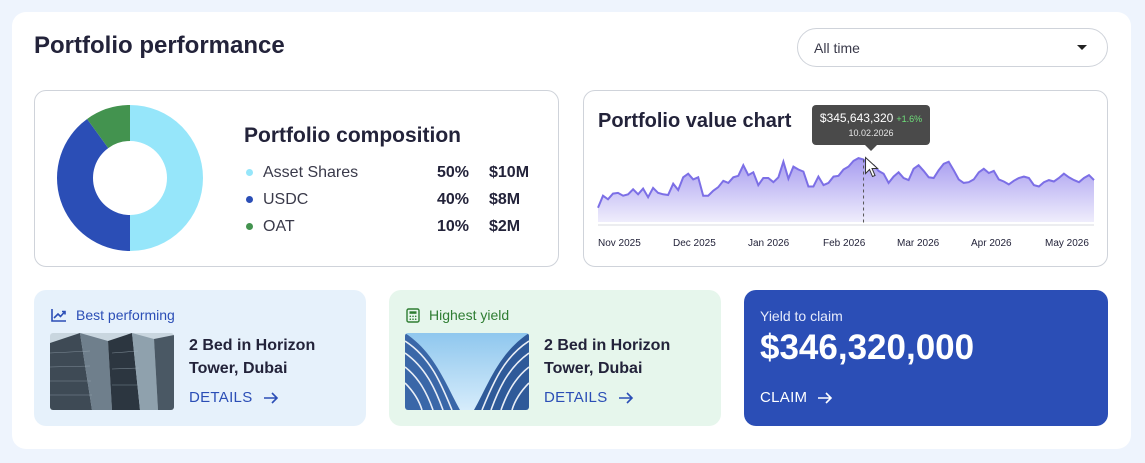 The image size is (1145, 463). What do you see at coordinates (286, 199) in the screenshot?
I see `legend-name: USDC` at bounding box center [286, 199].